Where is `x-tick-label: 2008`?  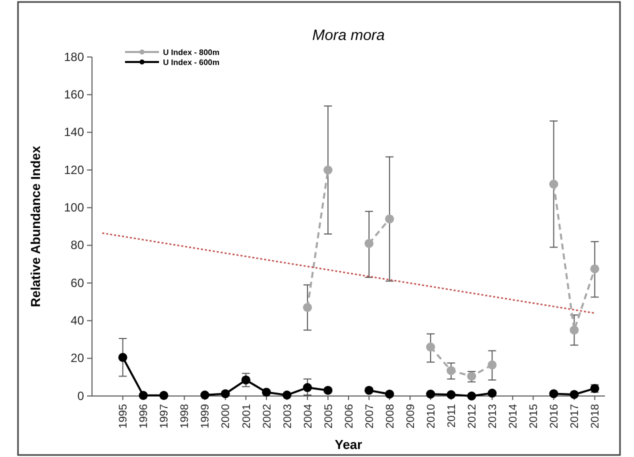
x-tick-label: 2008 is located at coordinates (390, 416).